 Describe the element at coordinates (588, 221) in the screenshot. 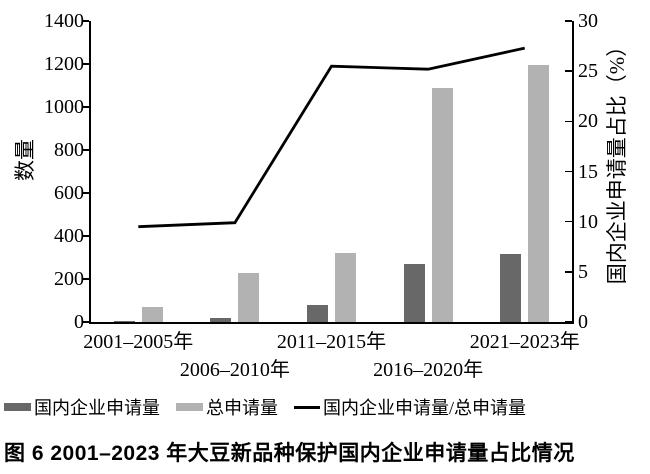

I see `y-axis-right-tick-label: 10` at that location.